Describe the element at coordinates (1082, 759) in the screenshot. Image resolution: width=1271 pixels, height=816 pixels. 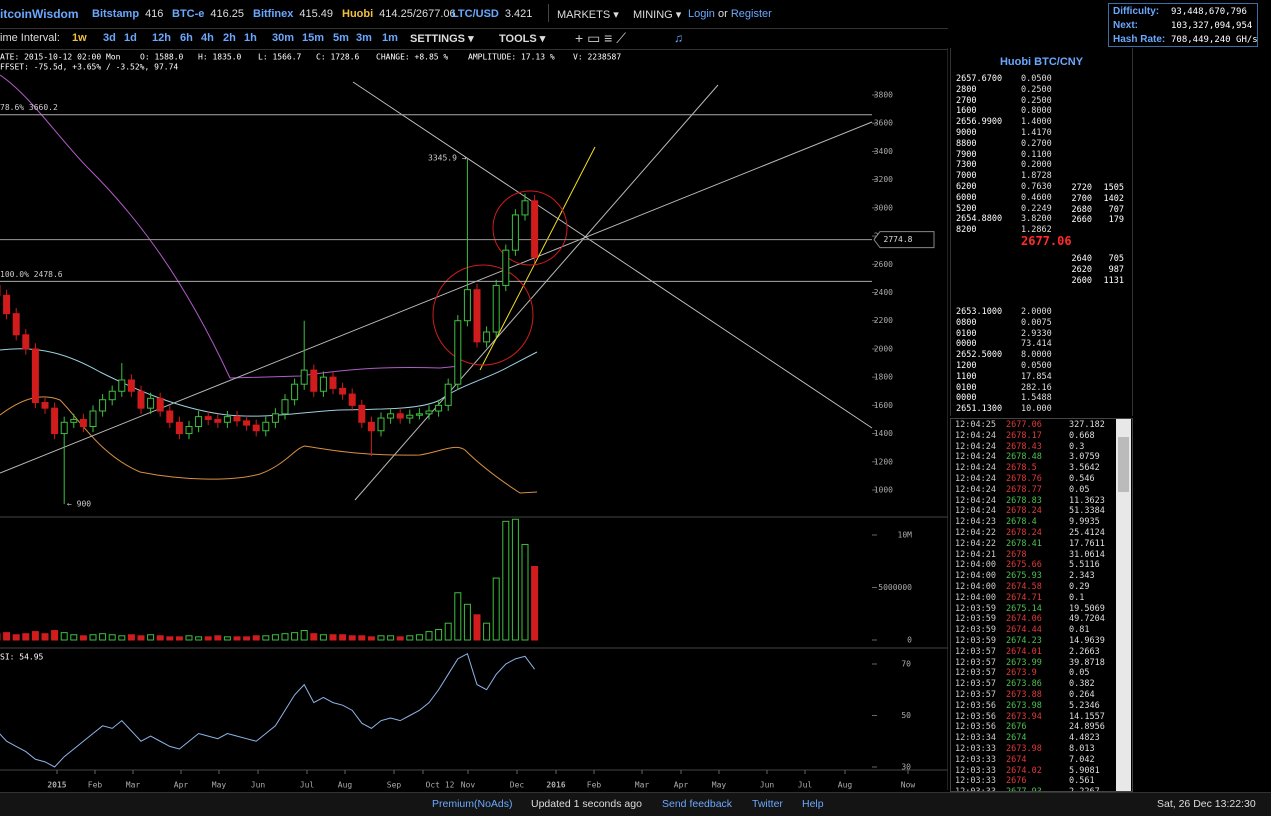
I see `trade-amount: 7.042` at that location.